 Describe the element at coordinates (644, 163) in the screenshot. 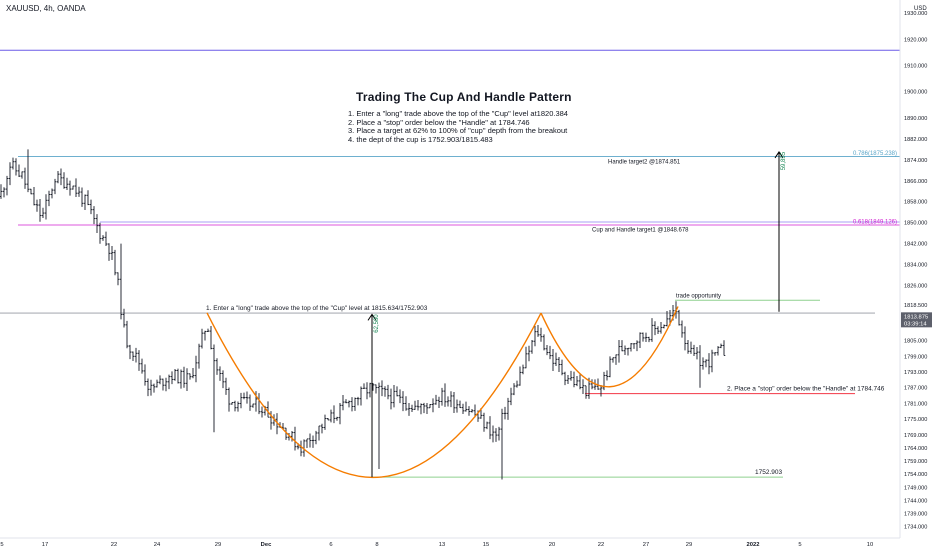

I see `handle-target2-label: Handle target2 @1874.851` at that location.